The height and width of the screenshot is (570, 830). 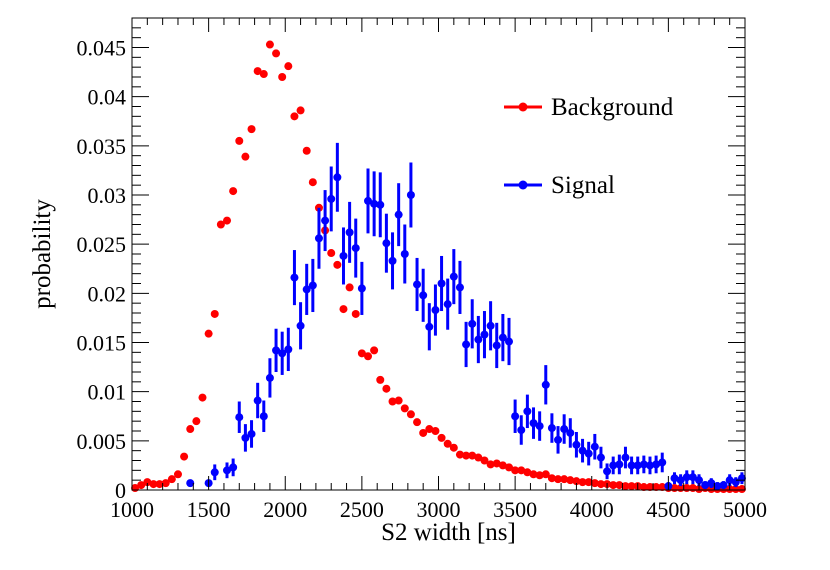 What do you see at coordinates (592, 509) in the screenshot?
I see `x-tick-label: 4000` at bounding box center [592, 509].